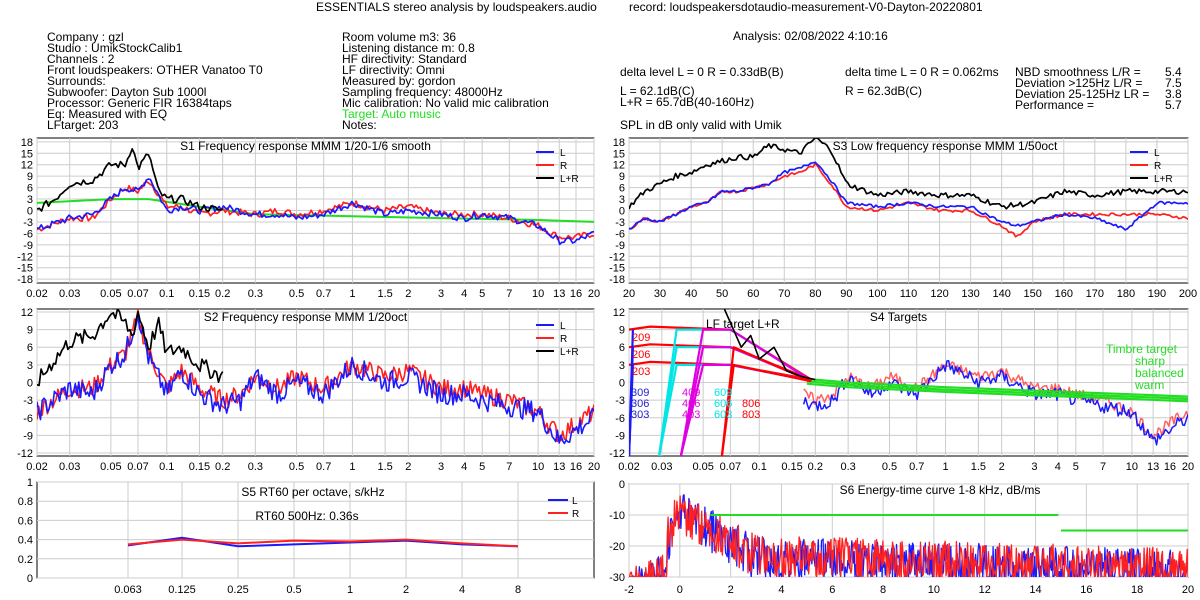  What do you see at coordinates (1137, 590) in the screenshot?
I see `x-tick-label: 18` at bounding box center [1137, 590].